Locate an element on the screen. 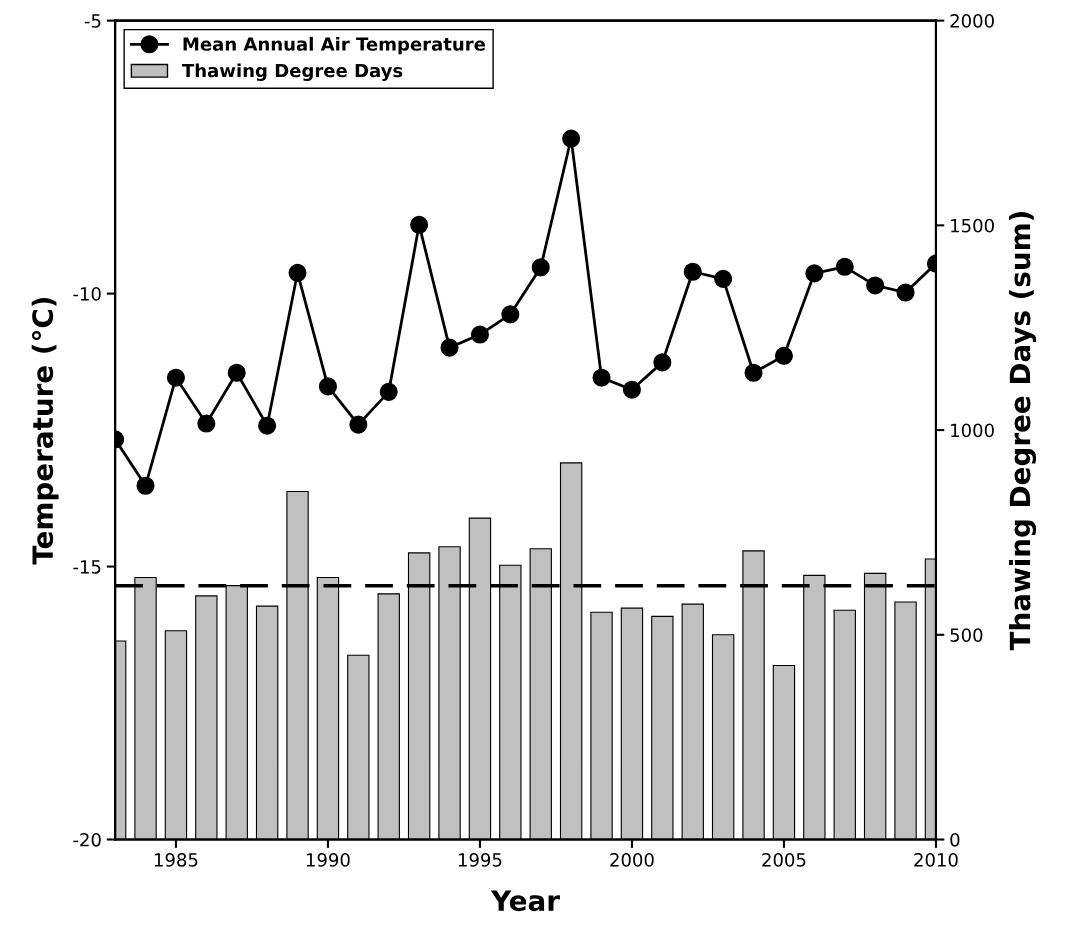 Image resolution: width=1066 pixels, height=938 pixels. y-tick-label: -5 is located at coordinates (92, 21).